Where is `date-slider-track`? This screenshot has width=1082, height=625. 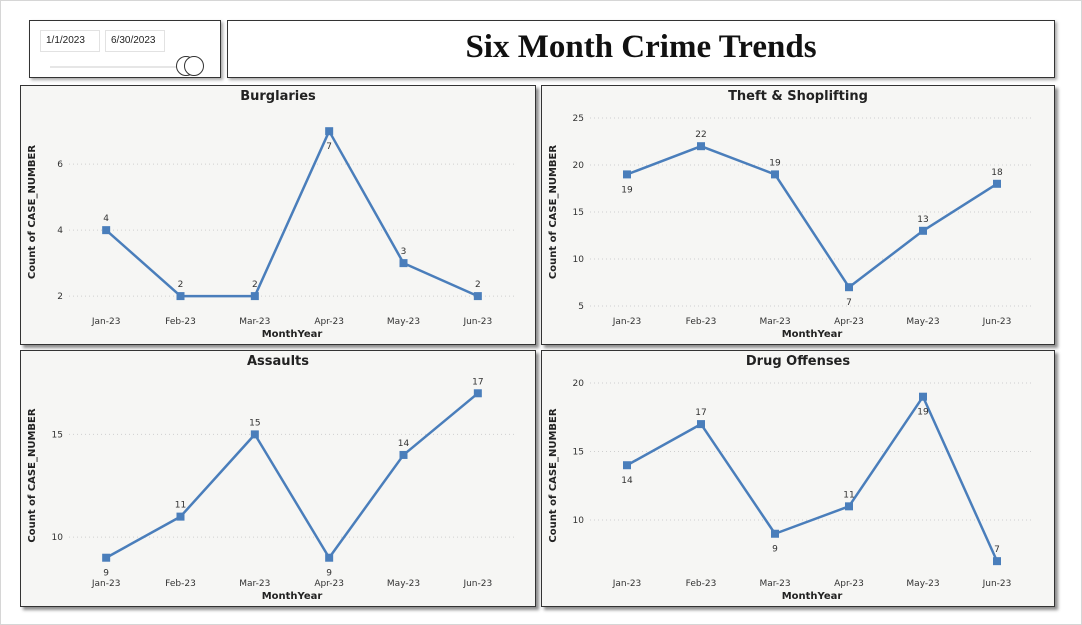 date-slider-track is located at coordinates (125, 67).